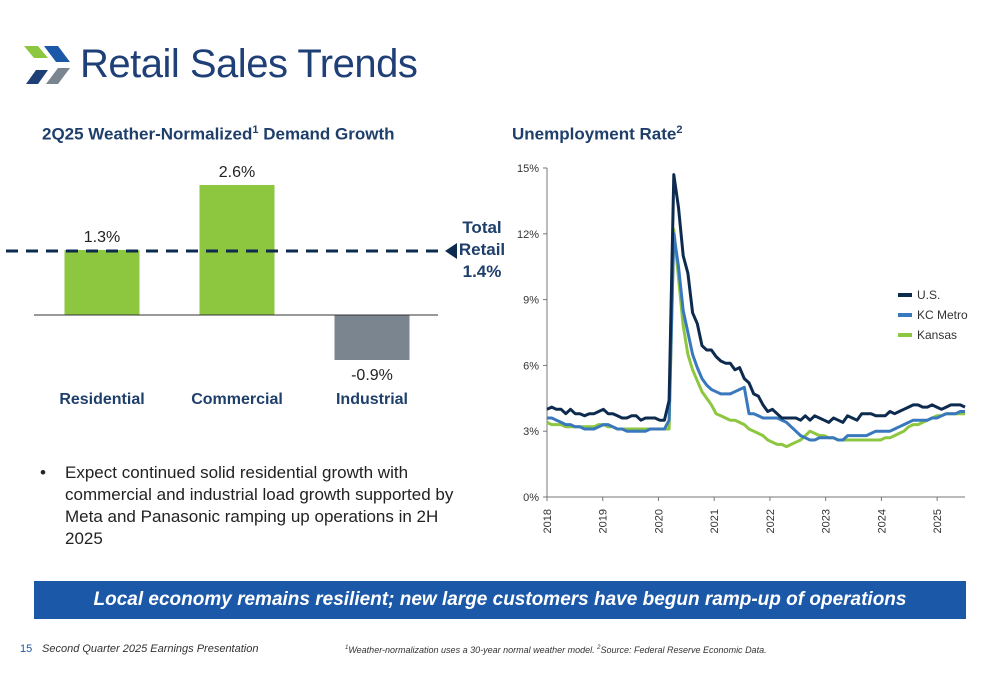 The image size is (1000, 685). Describe the element at coordinates (942, 315) in the screenshot. I see `legend-label: KC Metro` at that location.